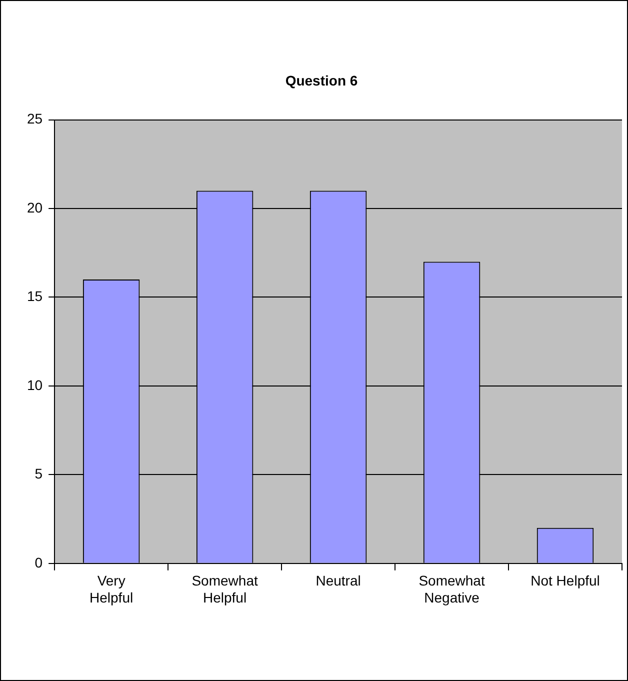 Image resolution: width=628 pixels, height=681 pixels. Describe the element at coordinates (34, 207) in the screenshot. I see `y-tick-label: 20` at that location.